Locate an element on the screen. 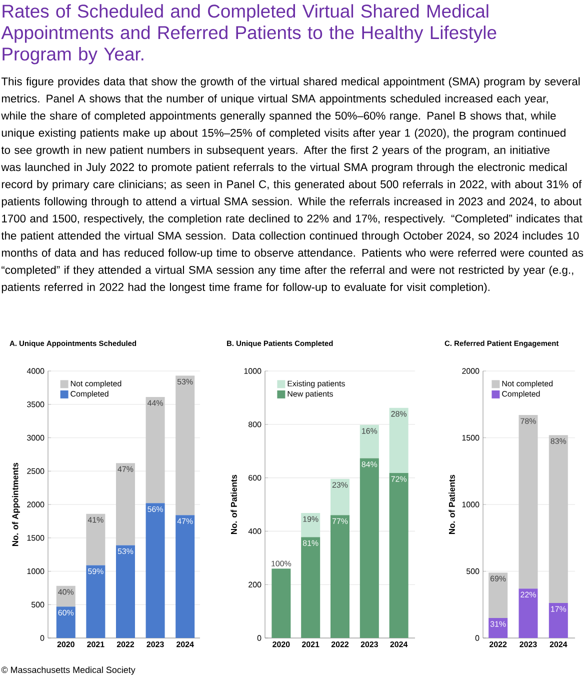  text: Rates of Scheduled and Completed Virtual Shared Medical Appointments and Referred Patients to the Healthy Lifestyle Program by Year. is located at coordinates (248, 34).